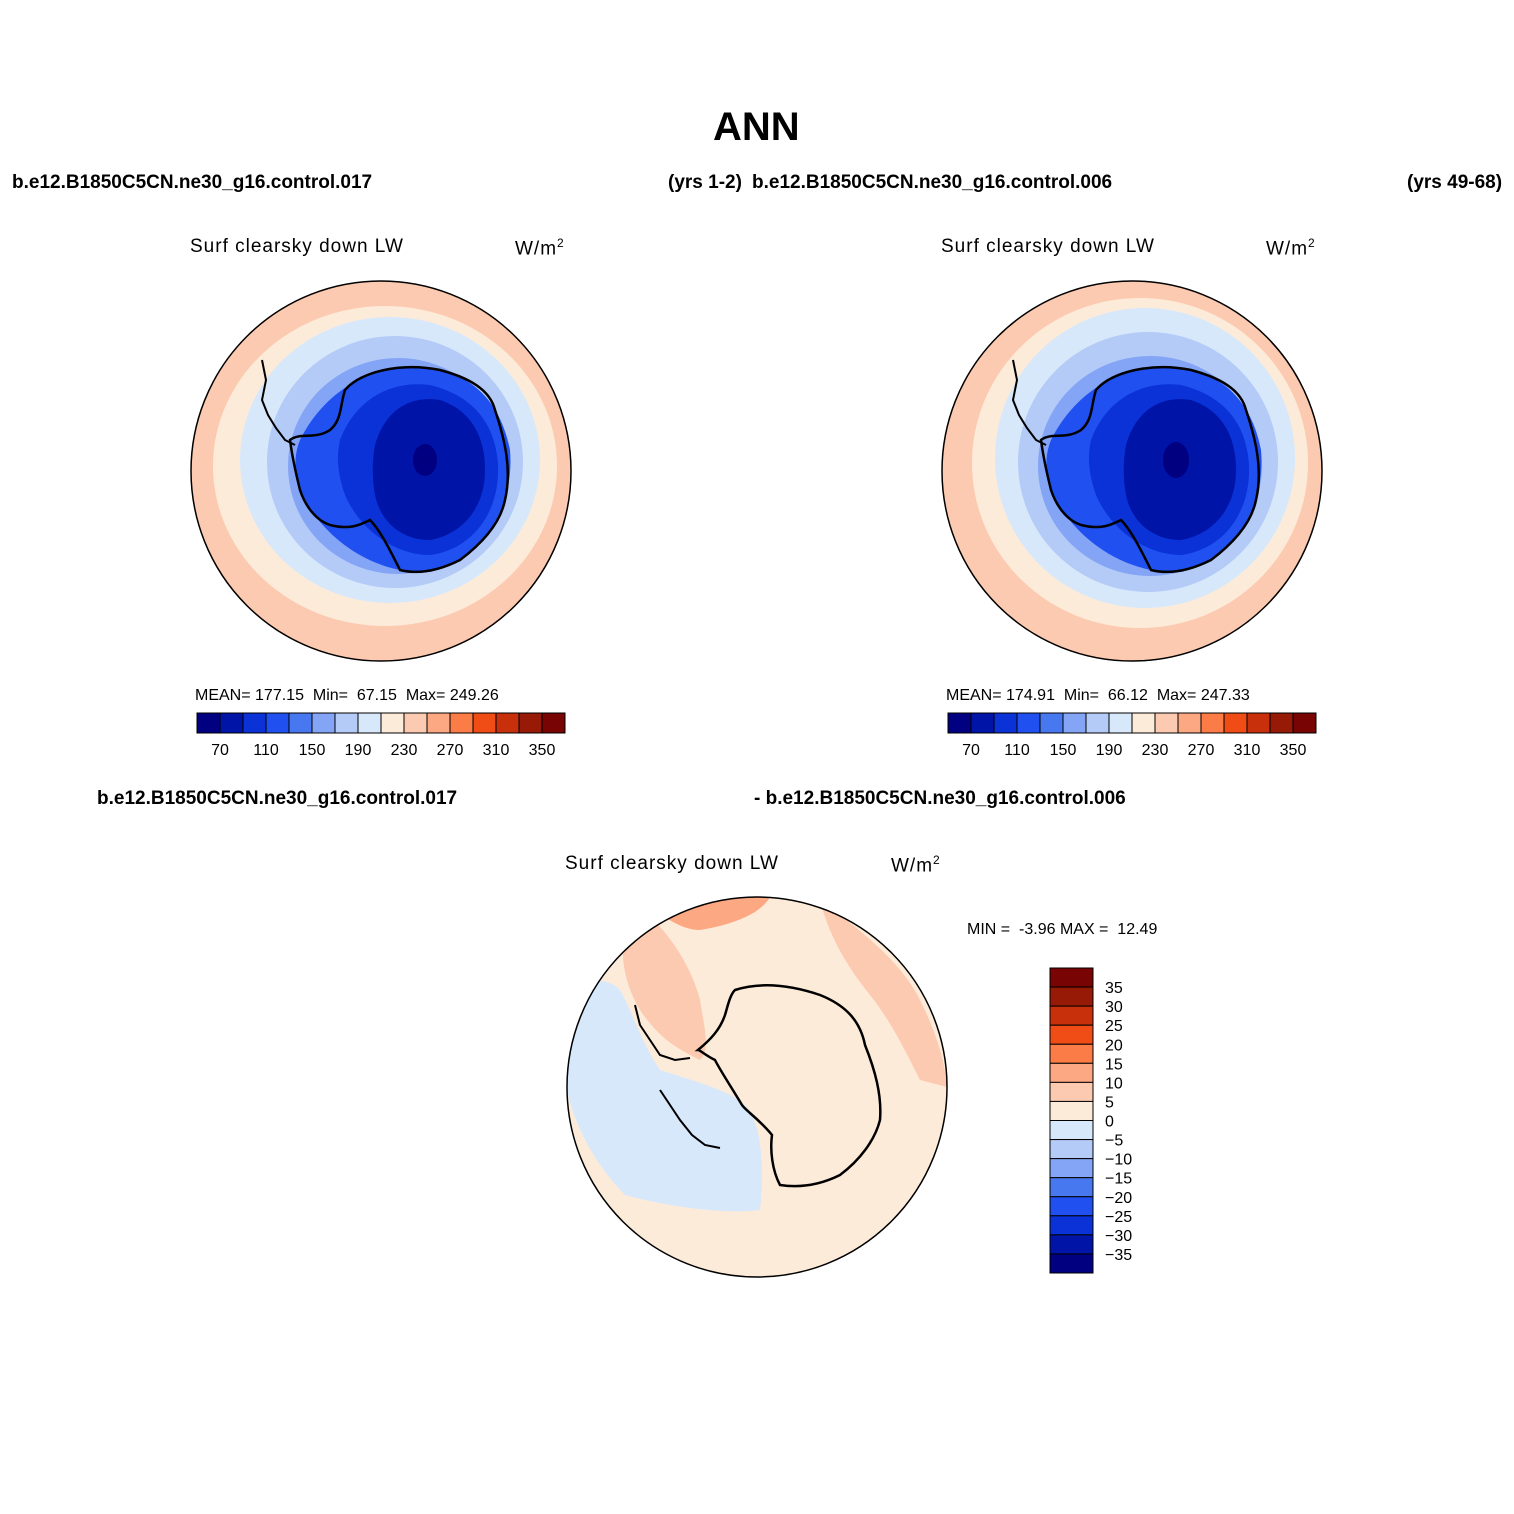 This screenshot has height=1514, width=1514. What do you see at coordinates (1114, 988) in the screenshot?
I see `colorbar-tick-label: 35` at bounding box center [1114, 988].